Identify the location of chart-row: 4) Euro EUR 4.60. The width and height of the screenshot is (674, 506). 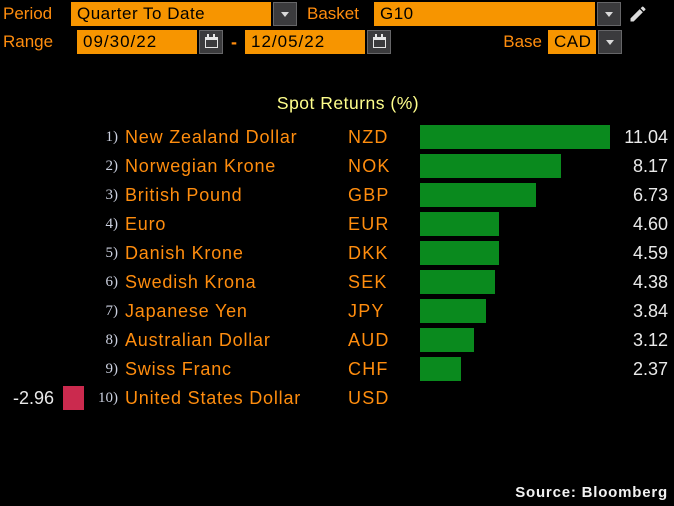
(337, 224).